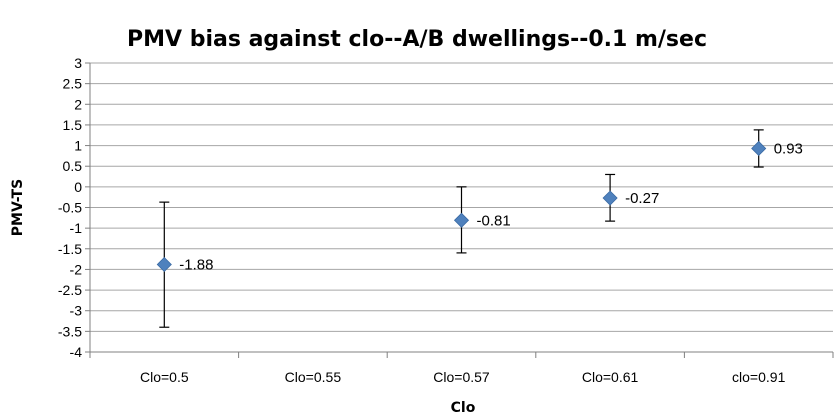 This screenshot has height=420, width=835. Describe the element at coordinates (76, 352) in the screenshot. I see `y-tick-label: -4` at that location.